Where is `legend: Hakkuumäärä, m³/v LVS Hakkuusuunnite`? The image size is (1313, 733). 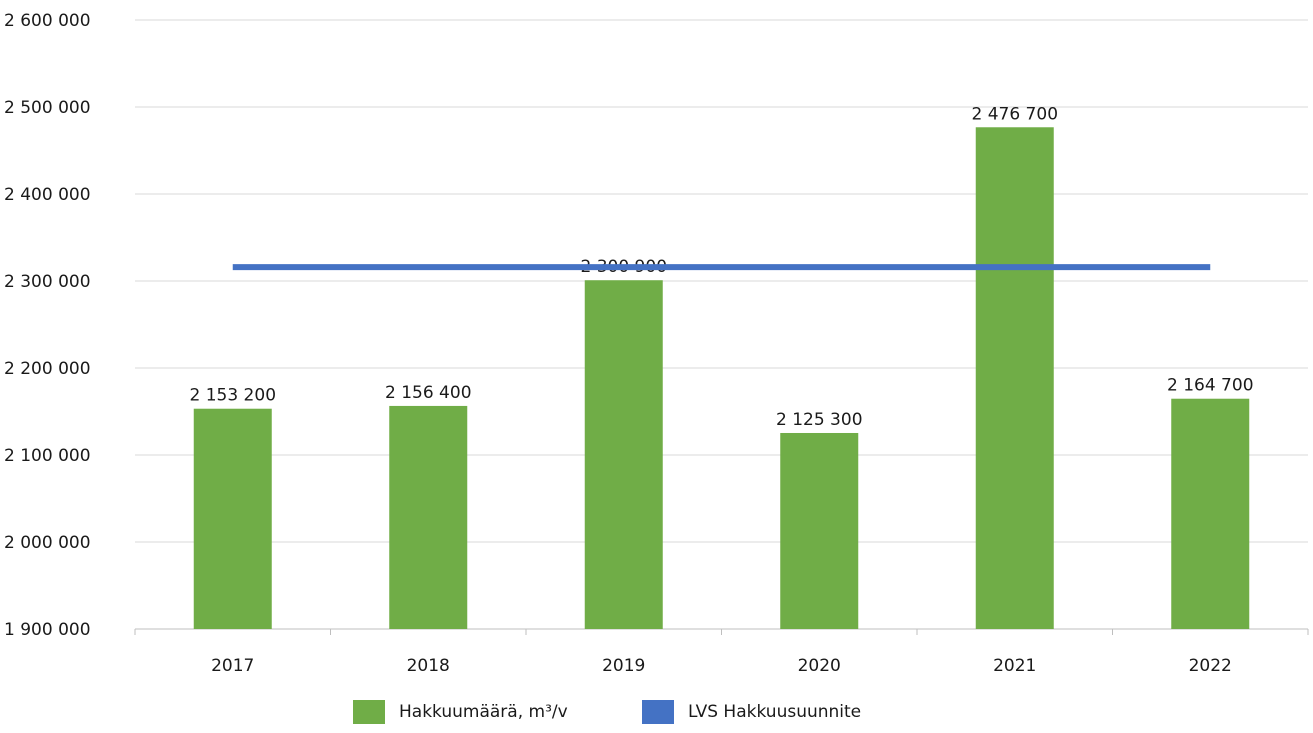 legend: Hakkuumäärä, m³/v LVS Hakkuusuunnite is located at coordinates (656, 715).